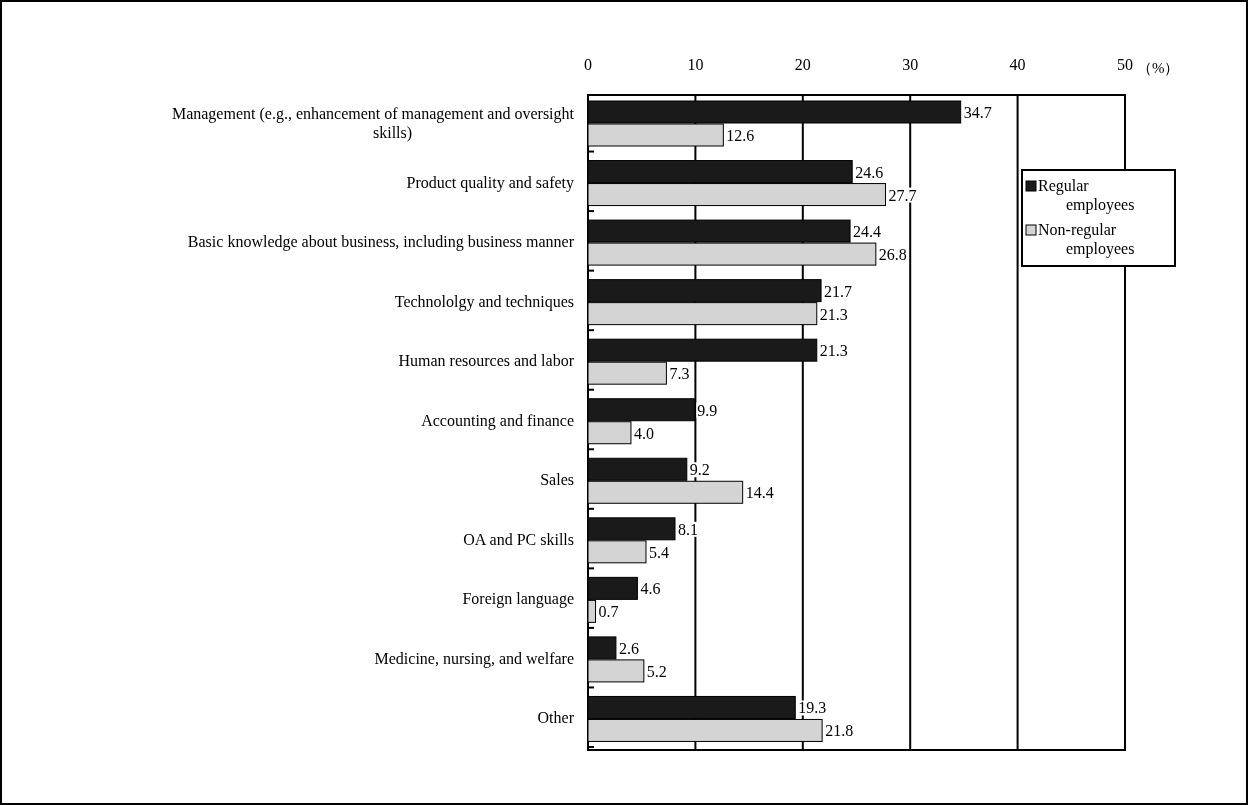  I want to click on data-label: 21.7, so click(838, 291).